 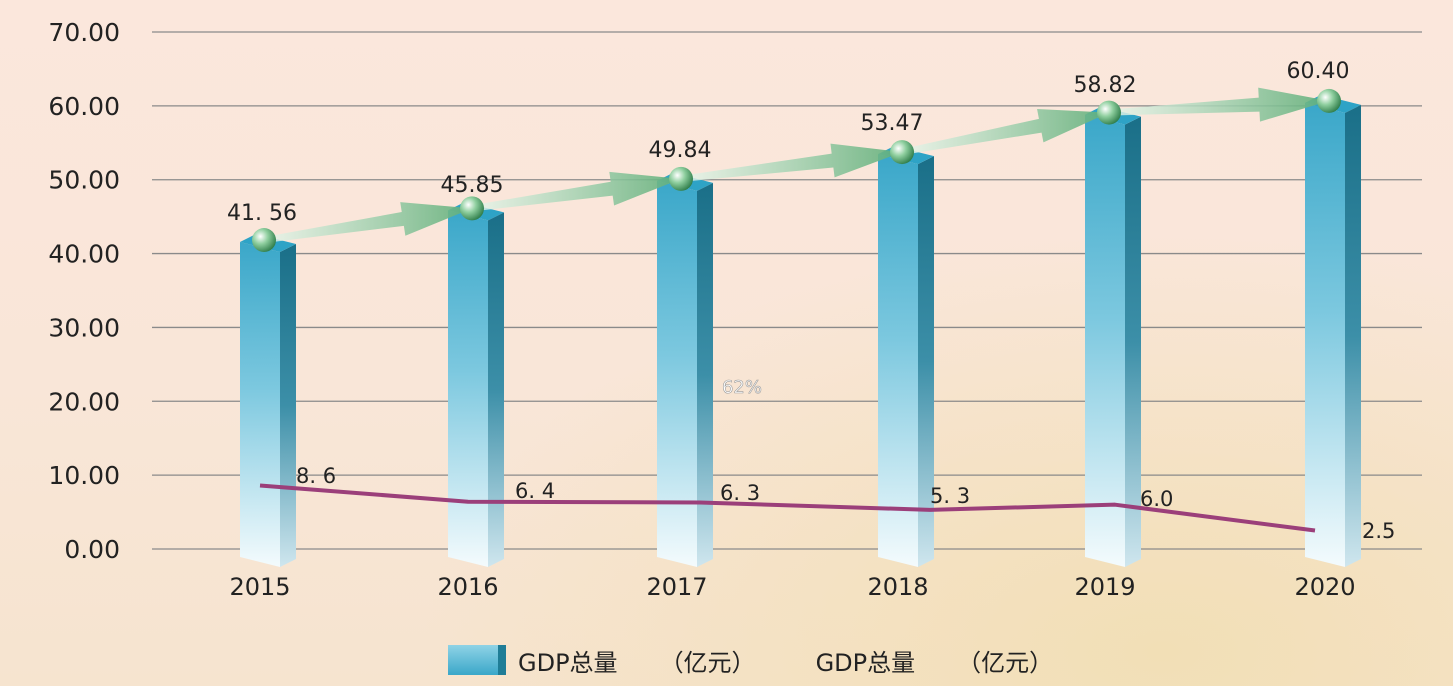 What do you see at coordinates (740, 493) in the screenshot?
I see `line-value-label: 6. 3` at bounding box center [740, 493].